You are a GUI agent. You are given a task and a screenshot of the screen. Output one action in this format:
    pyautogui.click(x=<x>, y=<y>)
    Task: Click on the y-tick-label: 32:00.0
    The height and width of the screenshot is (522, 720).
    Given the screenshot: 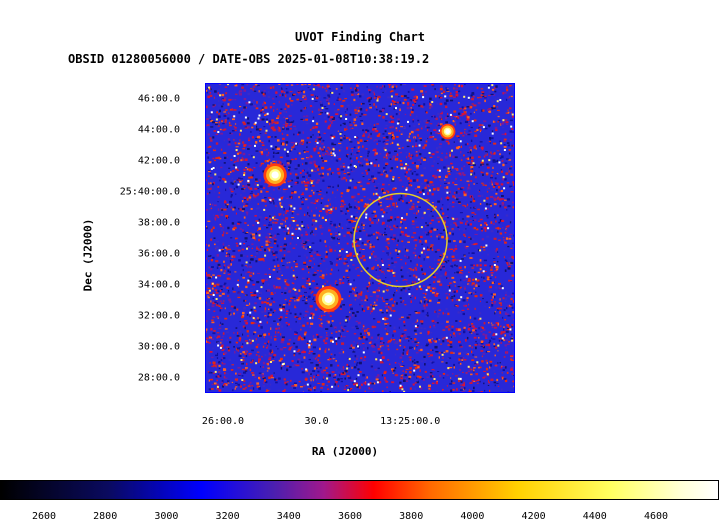 What is the action you would take?
    pyautogui.click(x=159, y=316)
    